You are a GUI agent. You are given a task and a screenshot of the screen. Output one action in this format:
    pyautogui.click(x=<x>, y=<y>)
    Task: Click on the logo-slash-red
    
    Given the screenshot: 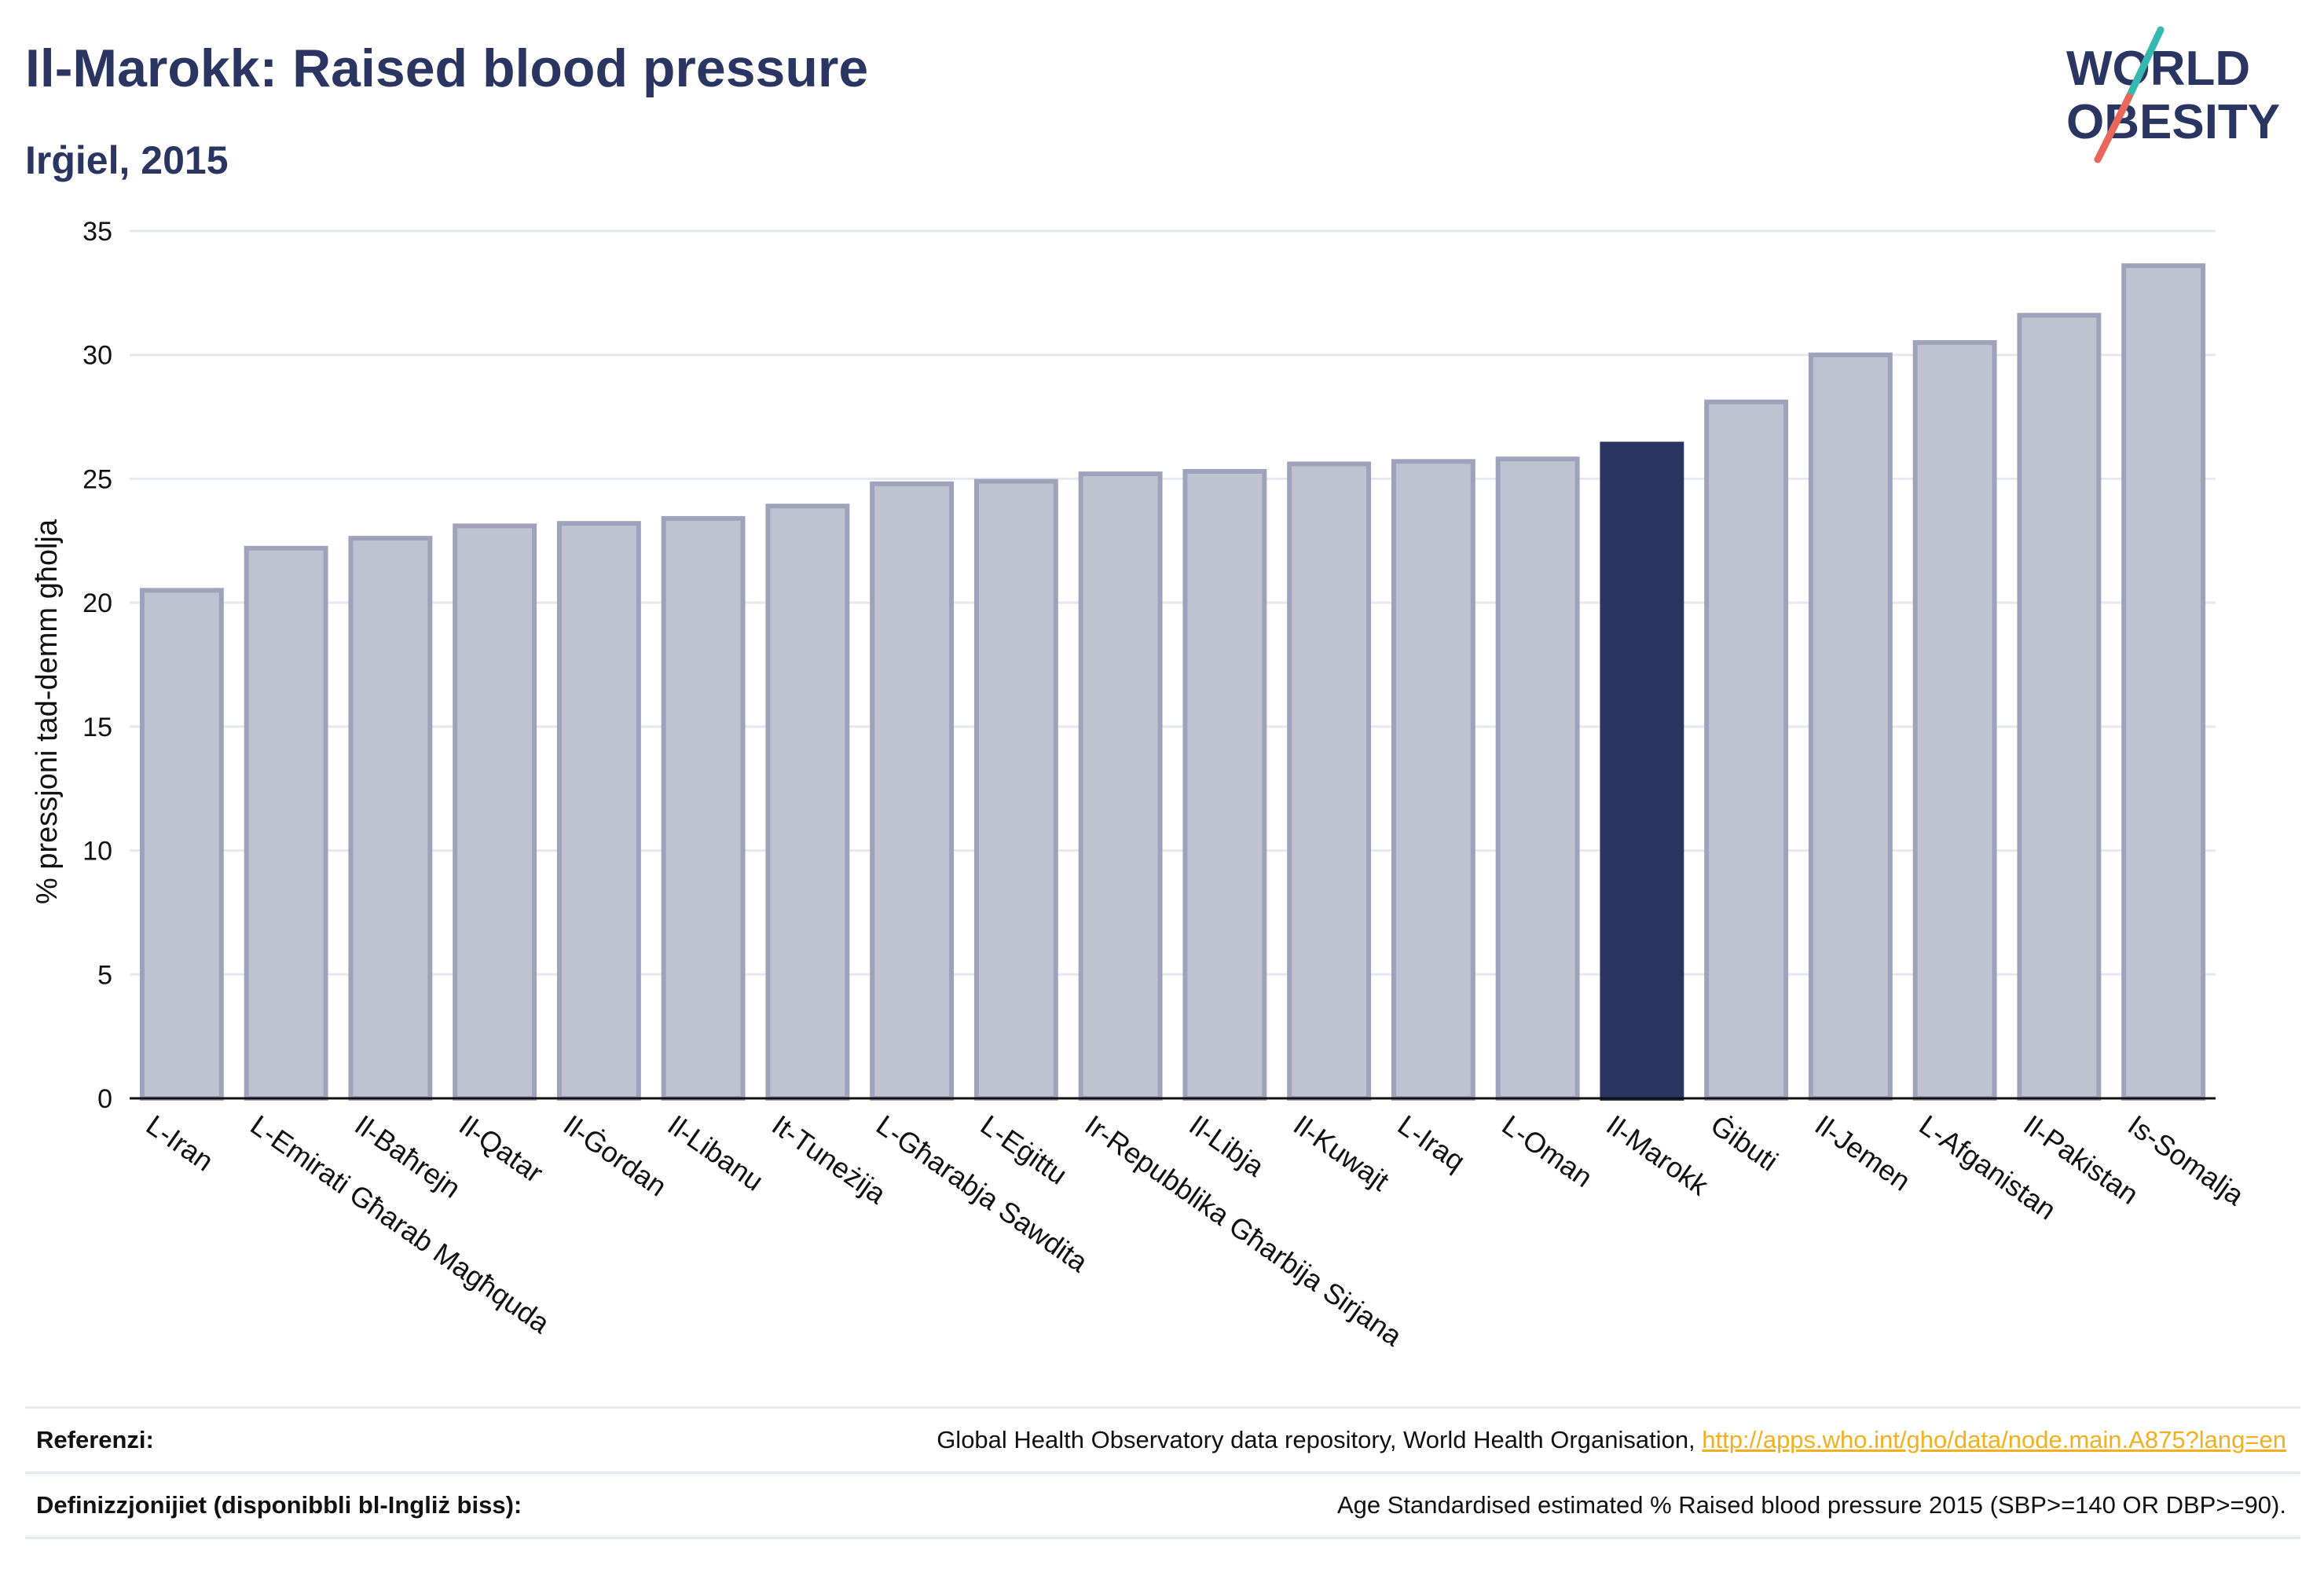 What is the action you would take?
    pyautogui.click(x=2113, y=128)
    